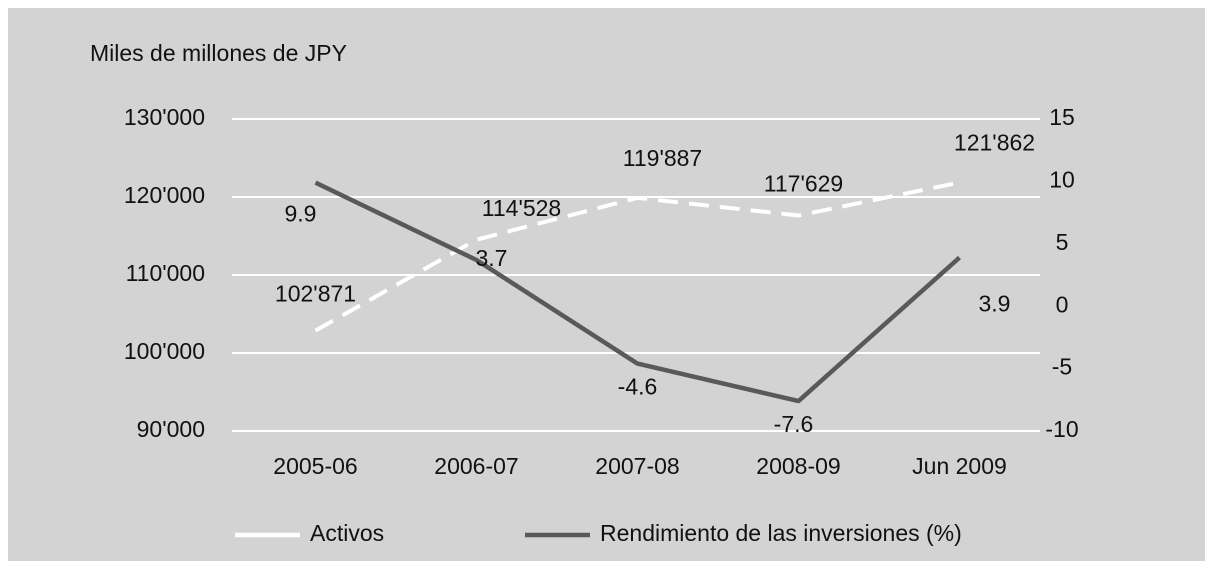 Image resolution: width=1215 pixels, height=569 pixels. I want to click on x-tick-label: 2006-07, so click(476, 466).